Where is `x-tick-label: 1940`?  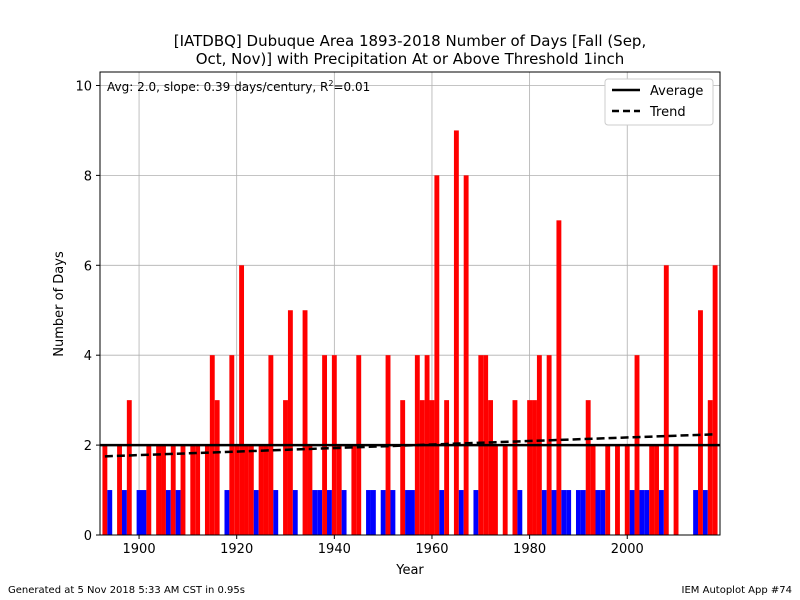
x-tick-label: 1940 is located at coordinates (334, 549).